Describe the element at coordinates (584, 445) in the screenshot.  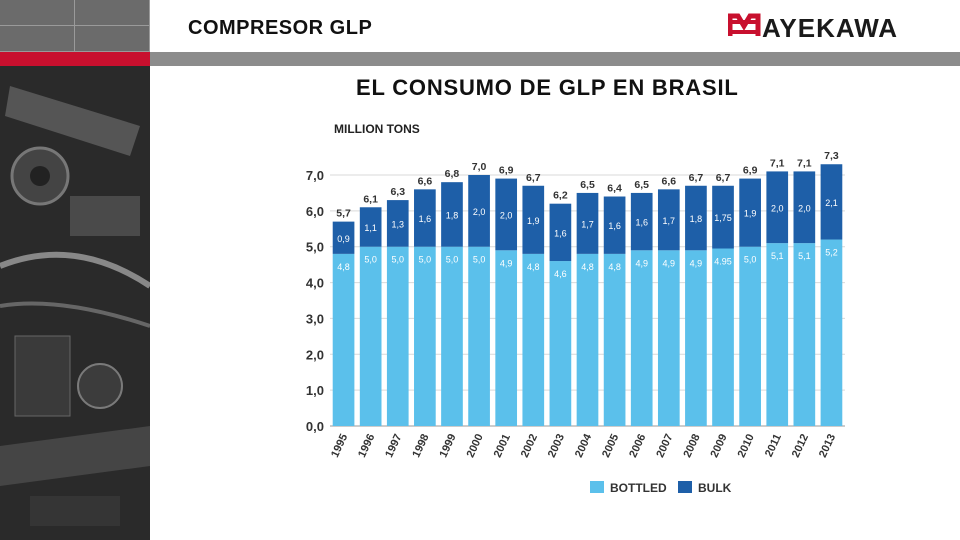
I see `x-tick-label: 2004` at that location.